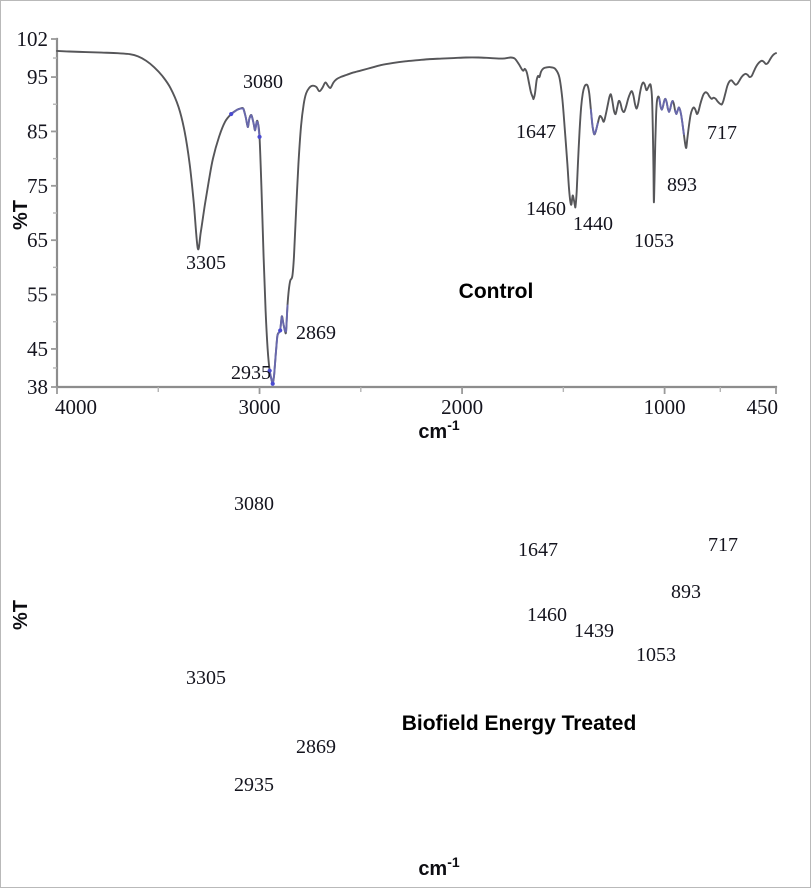 The image size is (811, 888). Describe the element at coordinates (665, 407) in the screenshot. I see `x-tick-label: 1000` at that location.